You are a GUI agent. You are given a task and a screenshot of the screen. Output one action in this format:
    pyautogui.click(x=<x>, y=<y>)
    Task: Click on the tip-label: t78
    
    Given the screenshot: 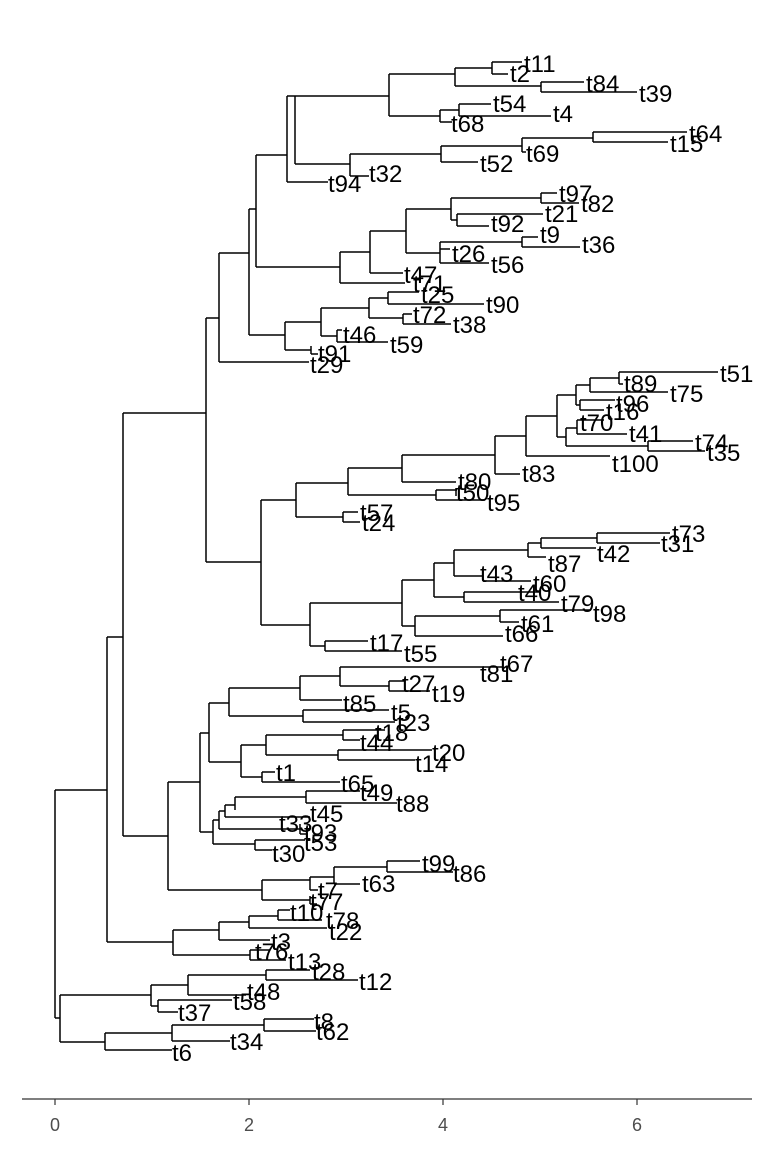 What is the action you would take?
    pyautogui.click(x=342, y=921)
    